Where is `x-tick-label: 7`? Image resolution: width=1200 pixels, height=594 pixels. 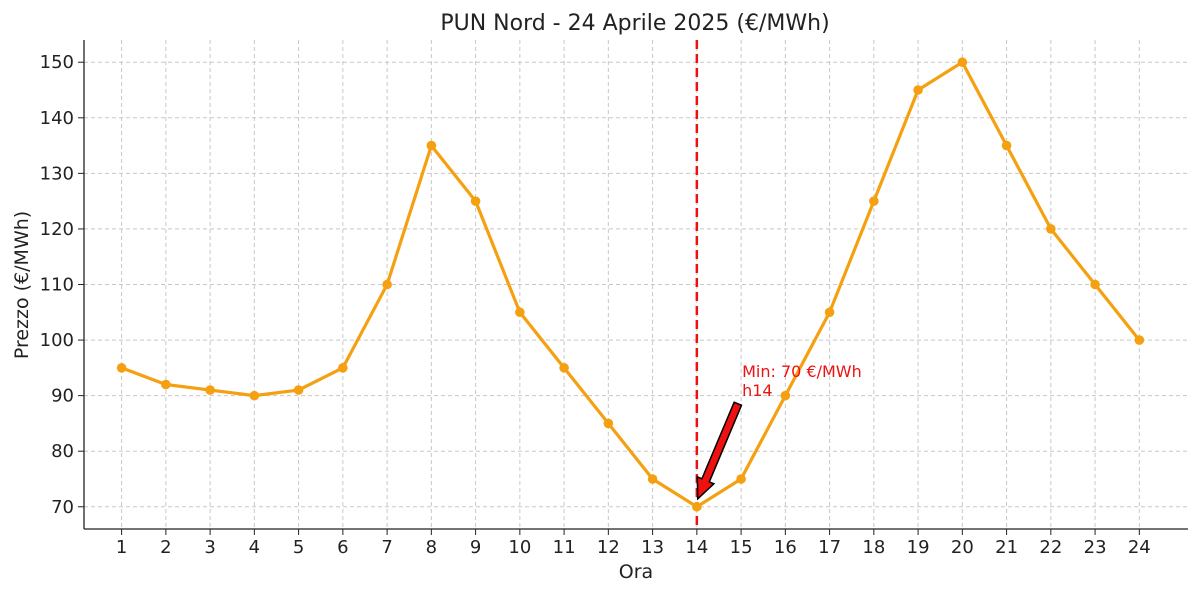 x-tick-label: 7 is located at coordinates (386, 547).